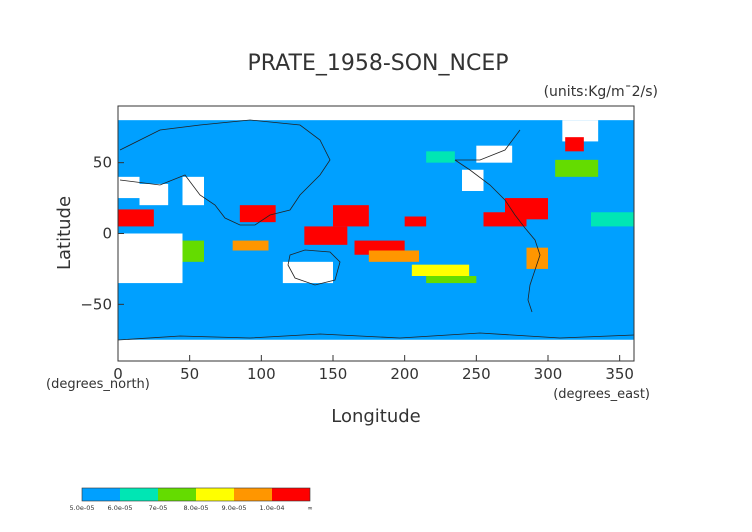 The height and width of the screenshot is (532, 752). What do you see at coordinates (378, 63) in the screenshot?
I see `chart-title: PRATE_1958-SON_NCEP` at bounding box center [378, 63].